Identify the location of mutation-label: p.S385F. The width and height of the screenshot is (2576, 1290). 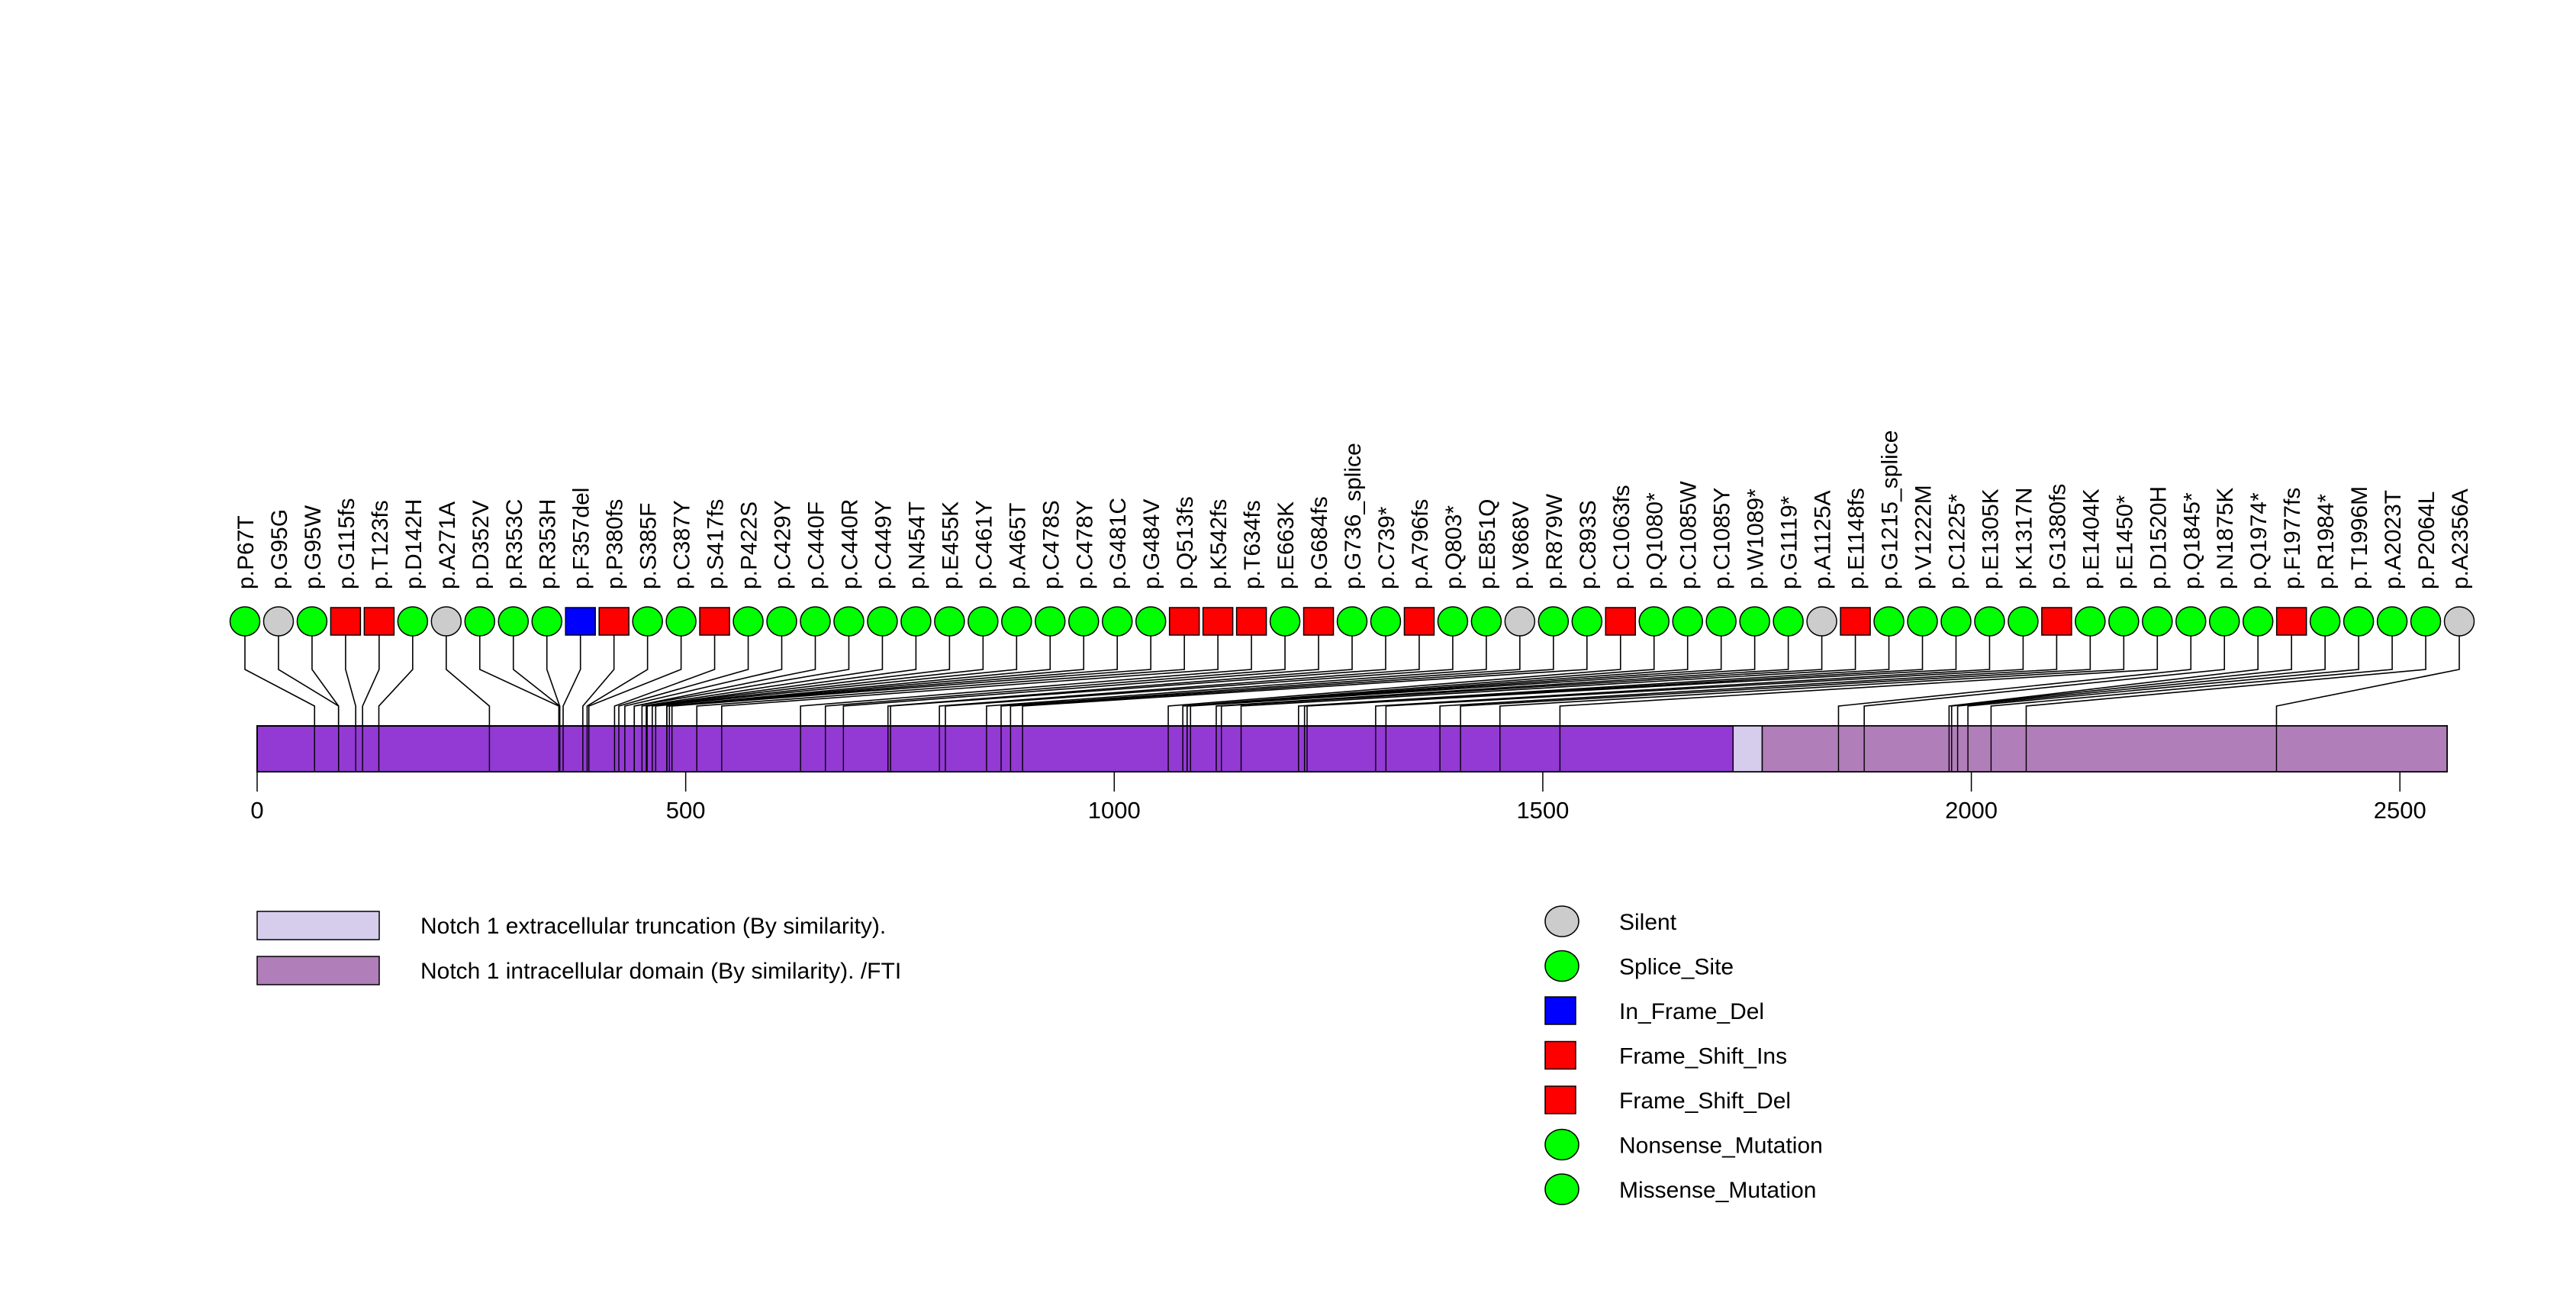
(649, 546).